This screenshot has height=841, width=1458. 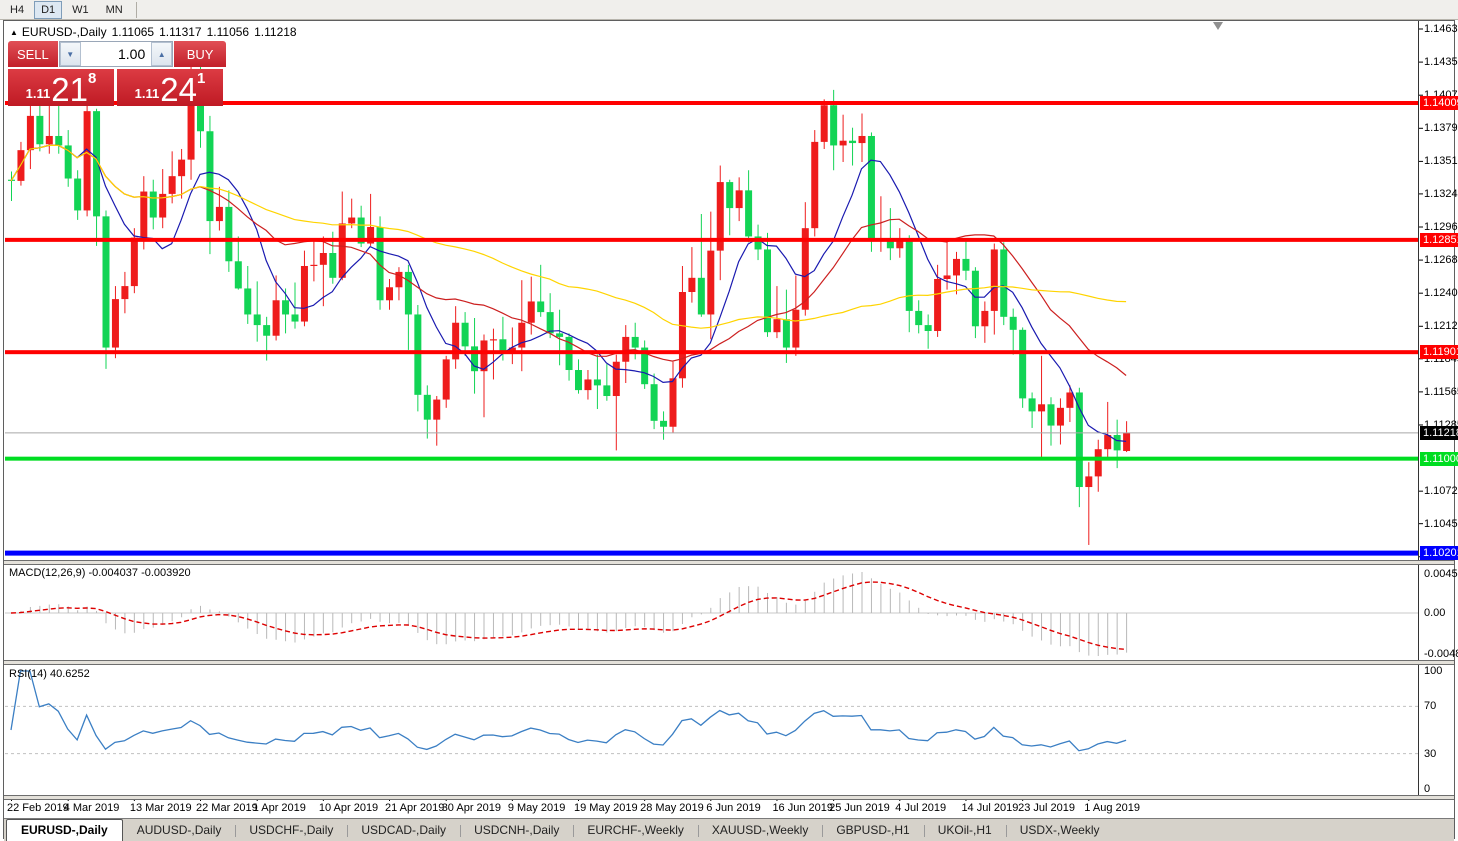 I want to click on price-axis-label: 1.12960, so click(x=1441, y=226).